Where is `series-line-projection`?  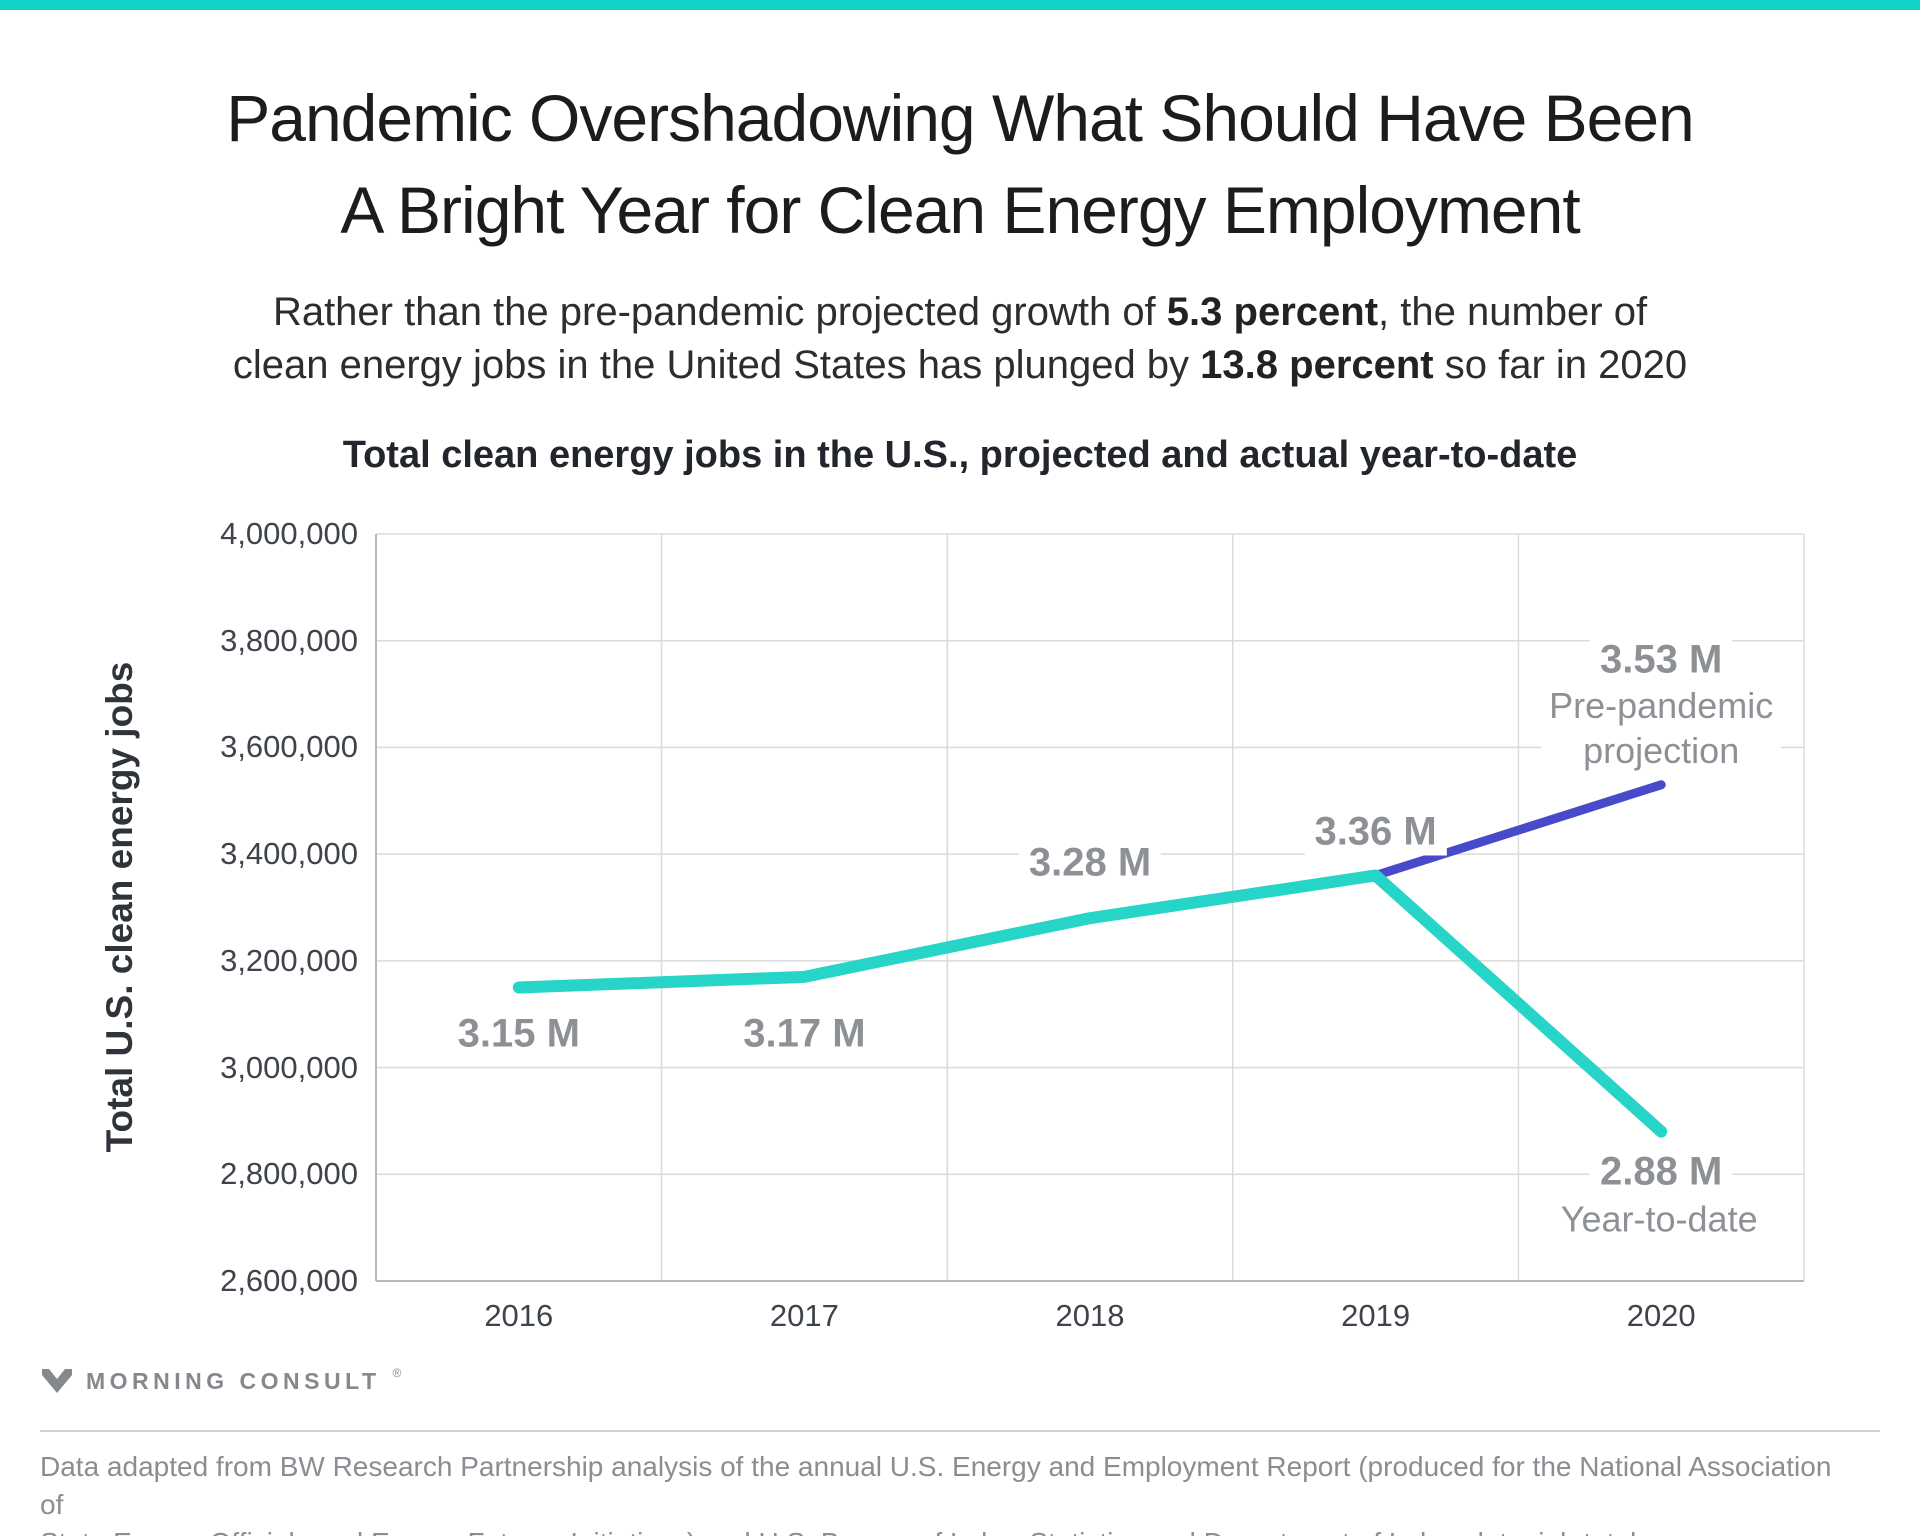
series-line-projection is located at coordinates (1518, 830).